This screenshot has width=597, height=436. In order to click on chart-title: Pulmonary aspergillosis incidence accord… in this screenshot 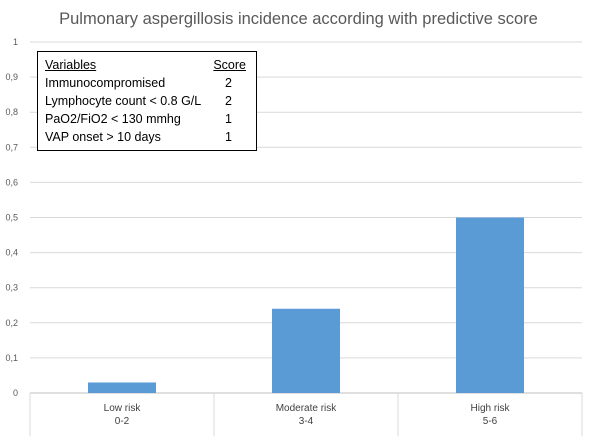, I will do `click(298, 19)`.